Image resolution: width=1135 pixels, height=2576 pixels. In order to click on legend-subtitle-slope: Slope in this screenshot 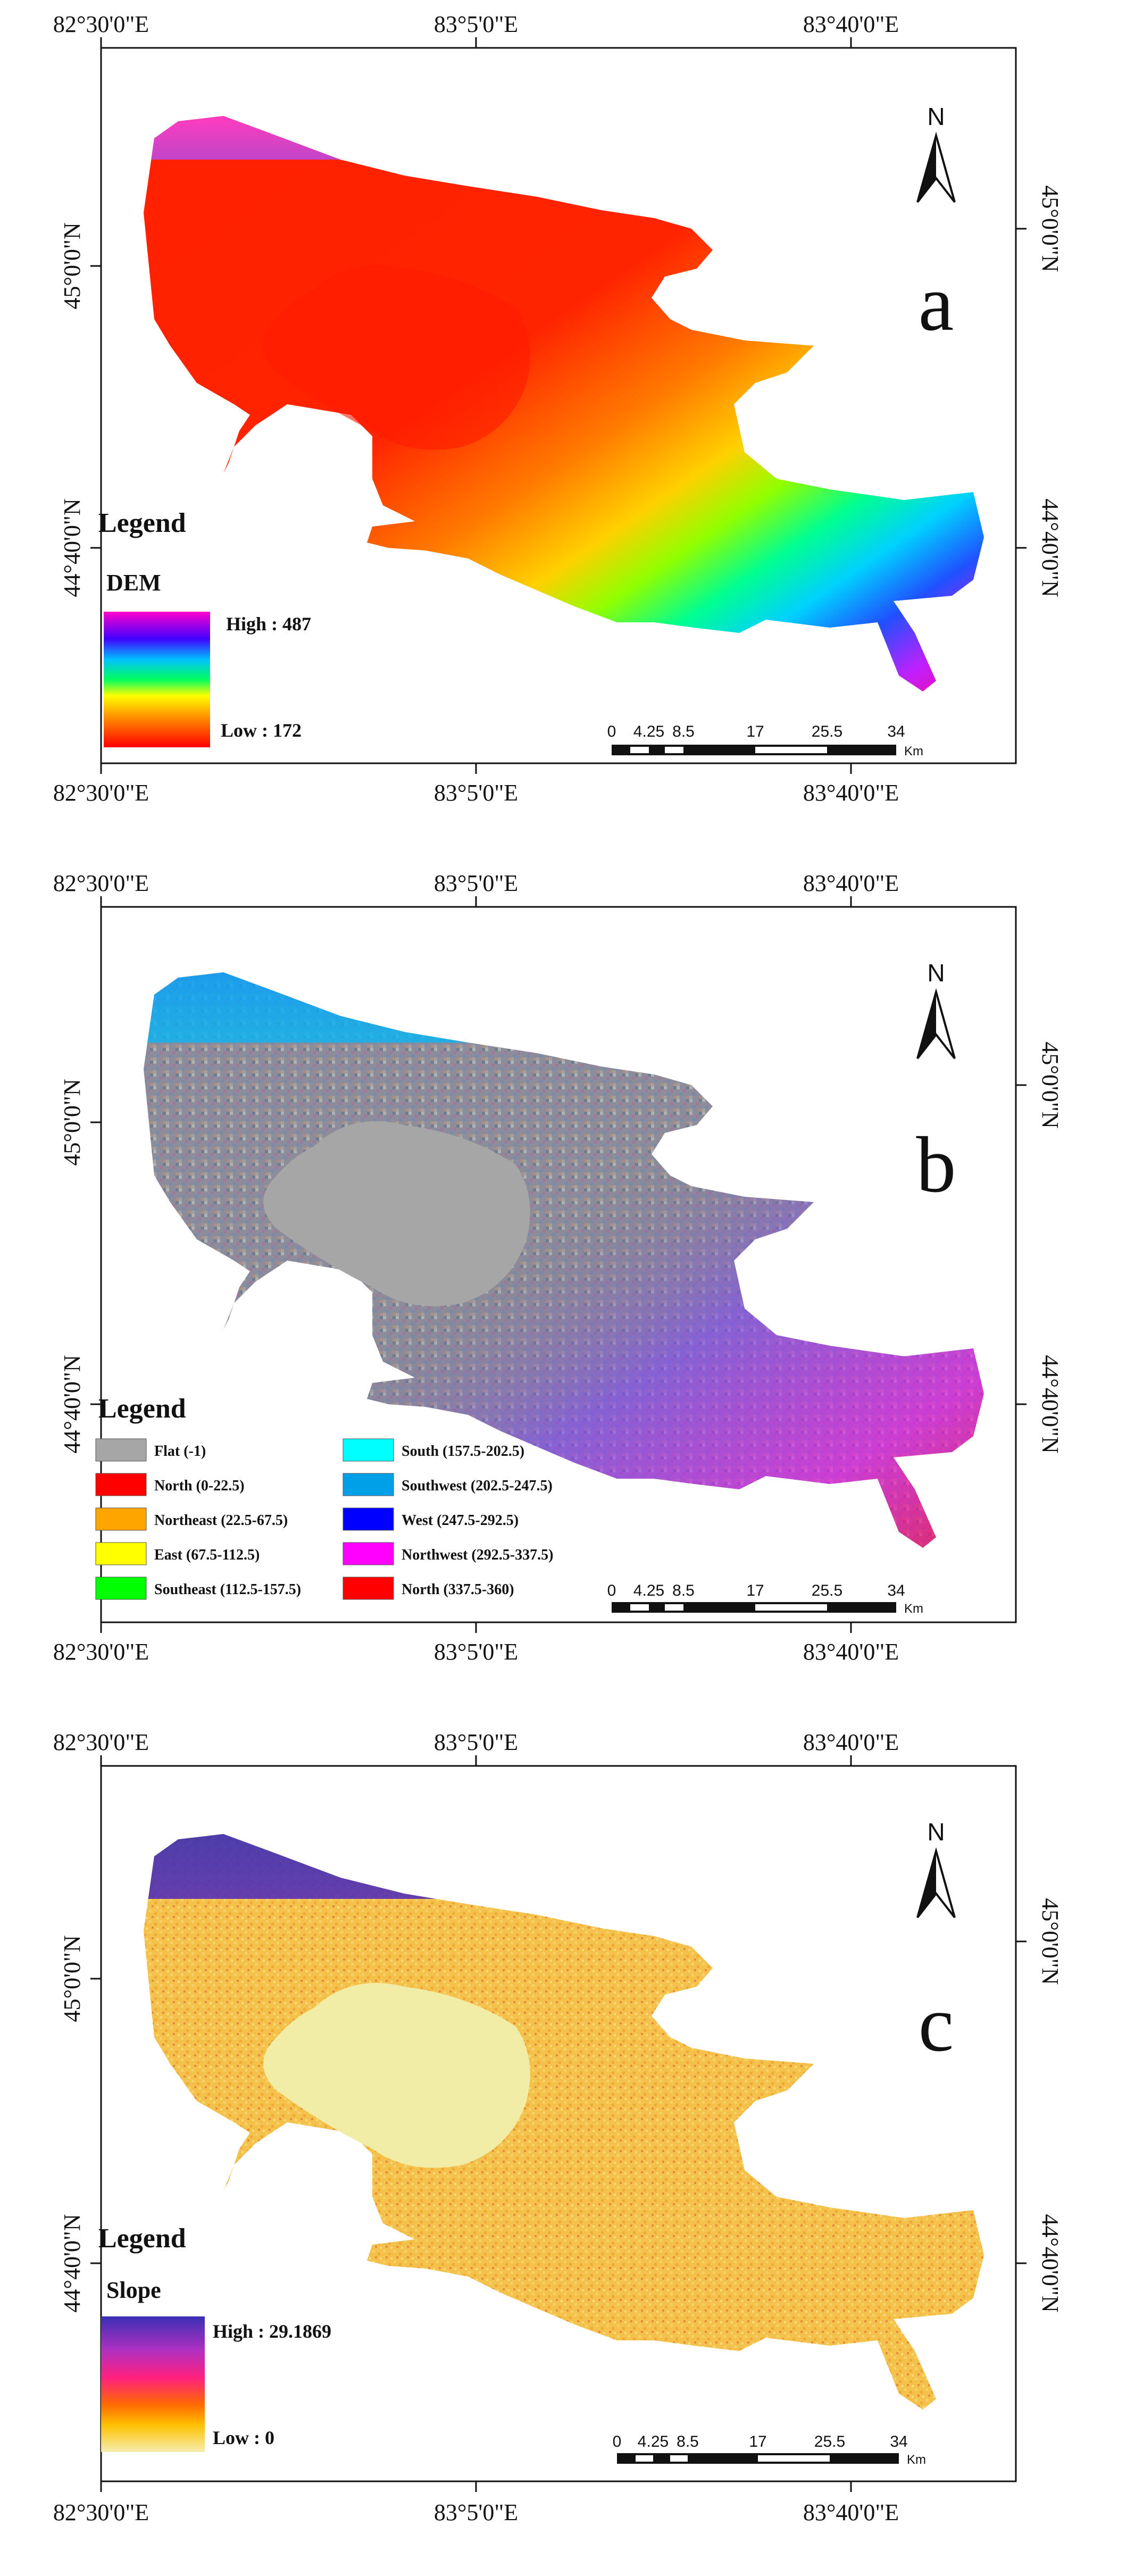, I will do `click(133, 2290)`.